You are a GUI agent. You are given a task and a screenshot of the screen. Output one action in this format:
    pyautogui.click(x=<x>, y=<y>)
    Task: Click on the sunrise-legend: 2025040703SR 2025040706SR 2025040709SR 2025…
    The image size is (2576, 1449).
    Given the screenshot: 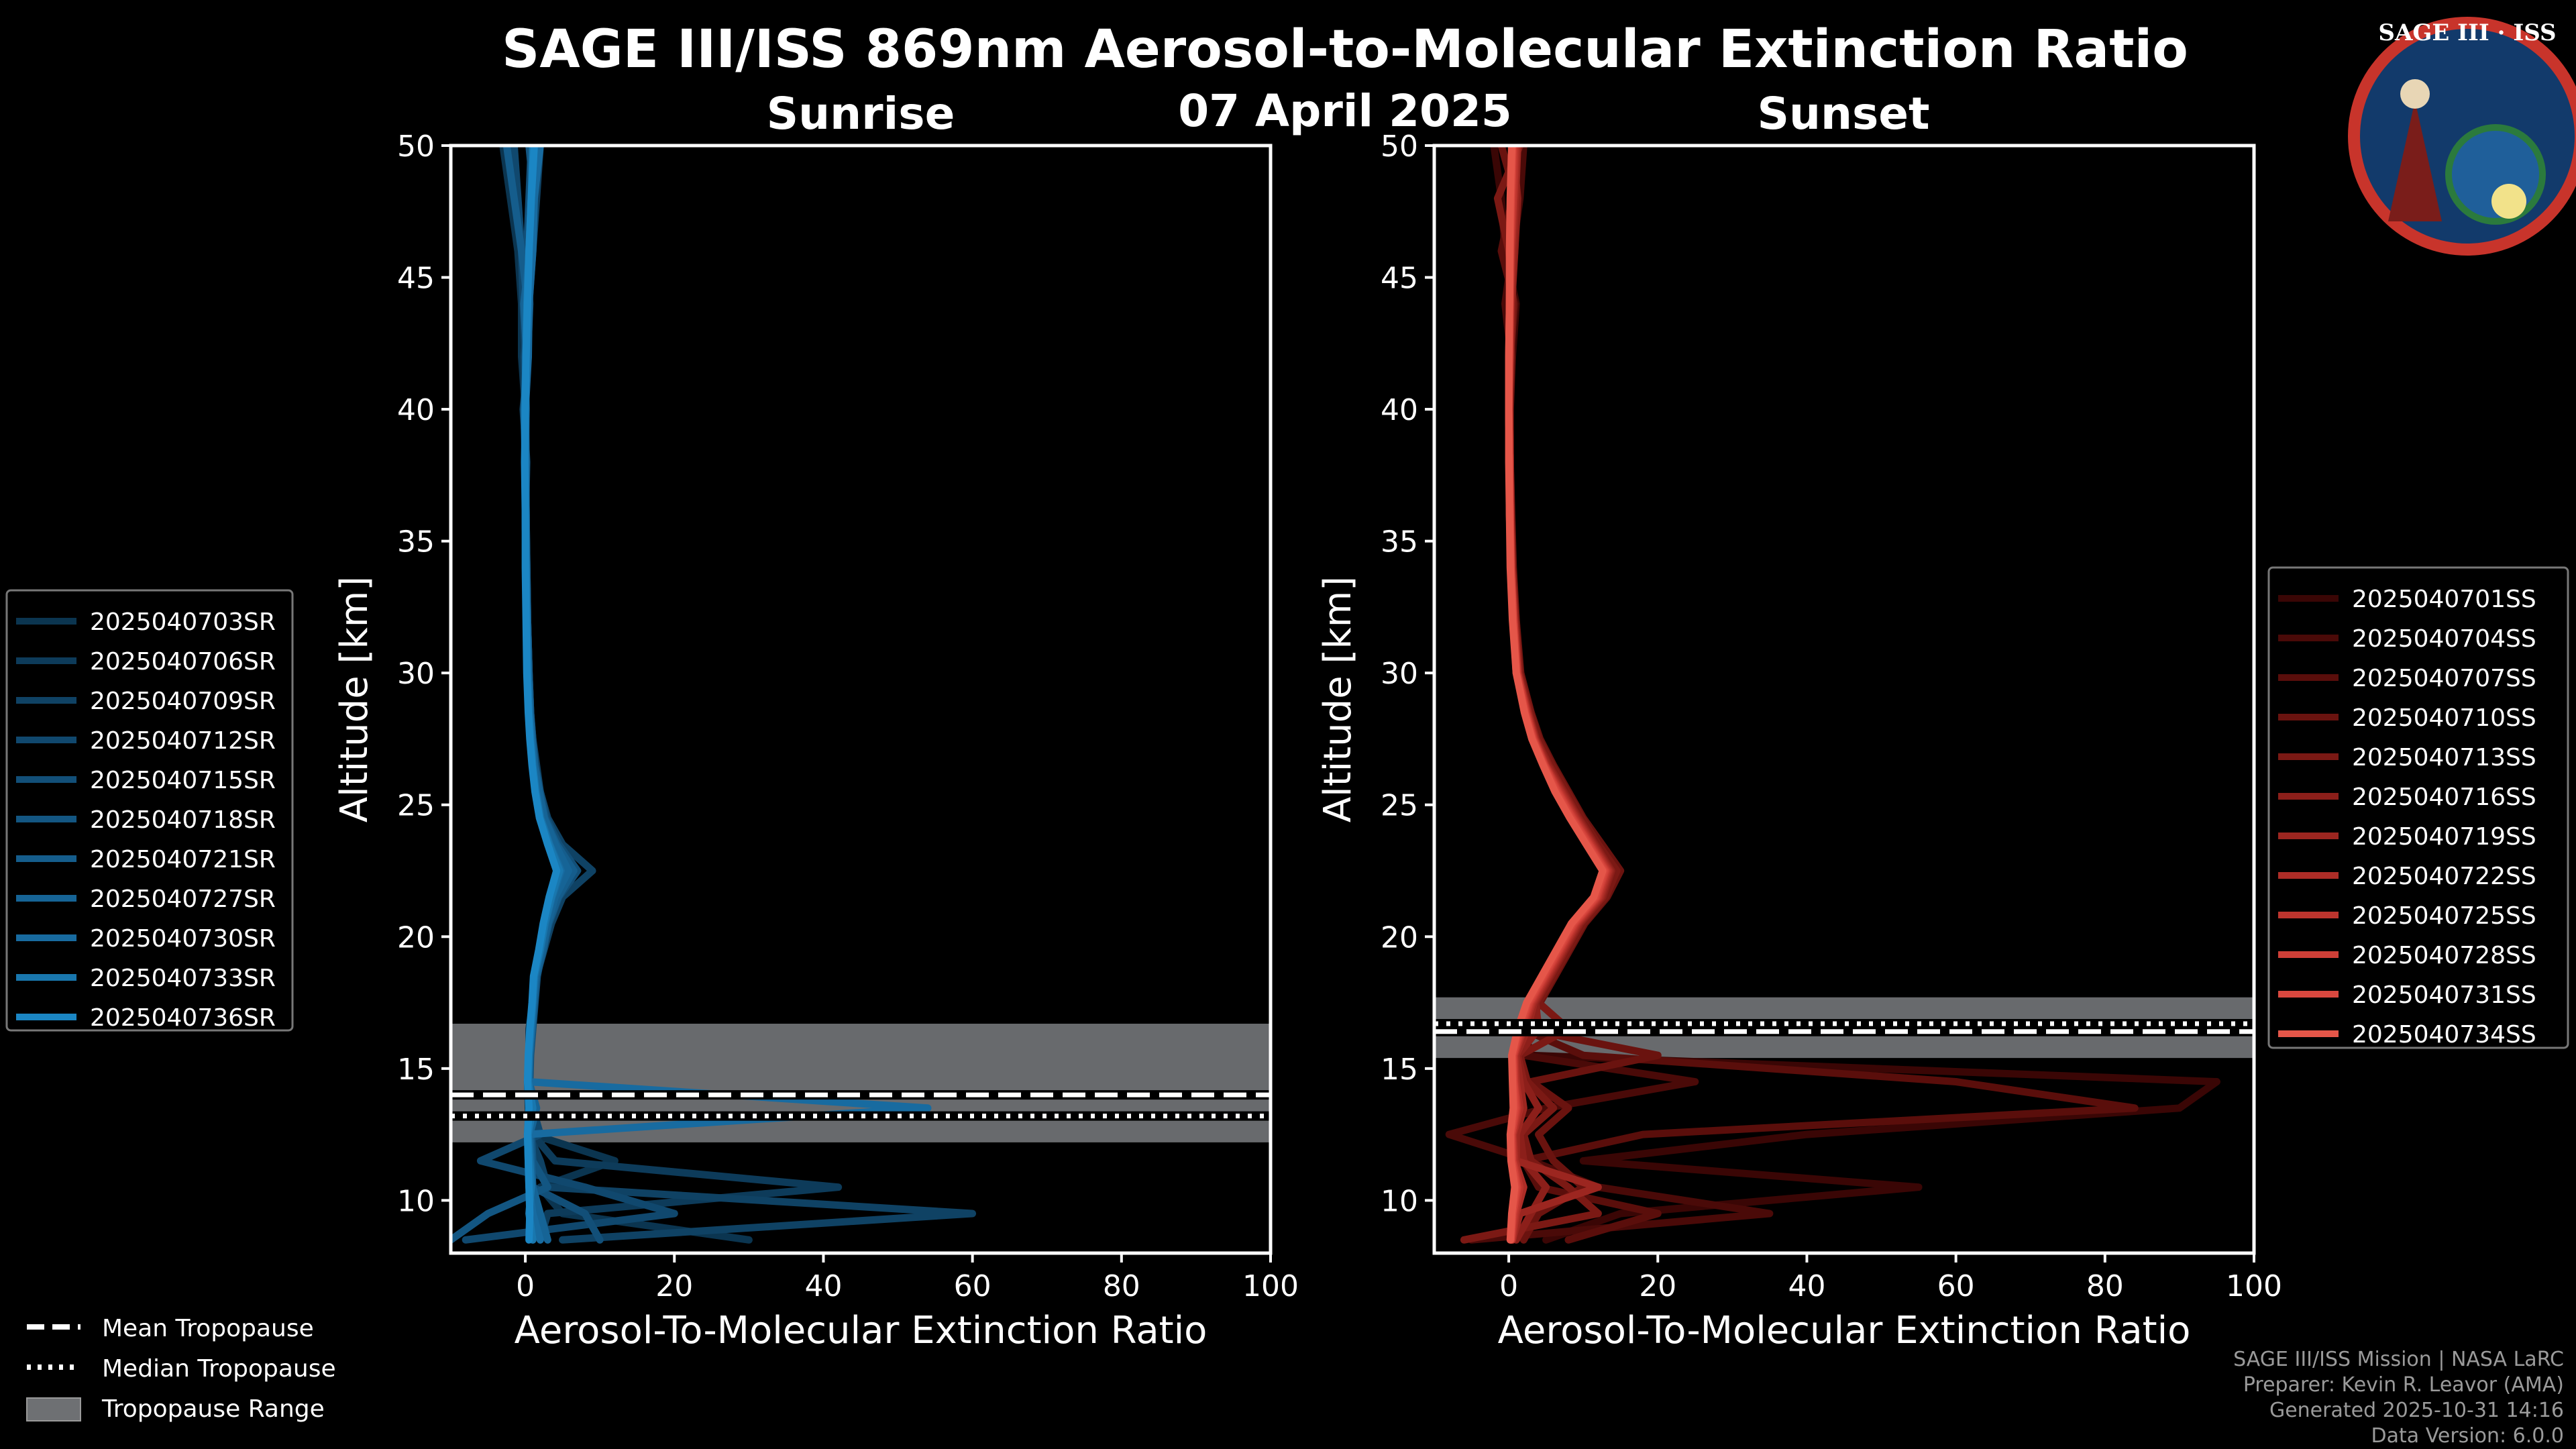 What is the action you would take?
    pyautogui.click(x=149, y=810)
    